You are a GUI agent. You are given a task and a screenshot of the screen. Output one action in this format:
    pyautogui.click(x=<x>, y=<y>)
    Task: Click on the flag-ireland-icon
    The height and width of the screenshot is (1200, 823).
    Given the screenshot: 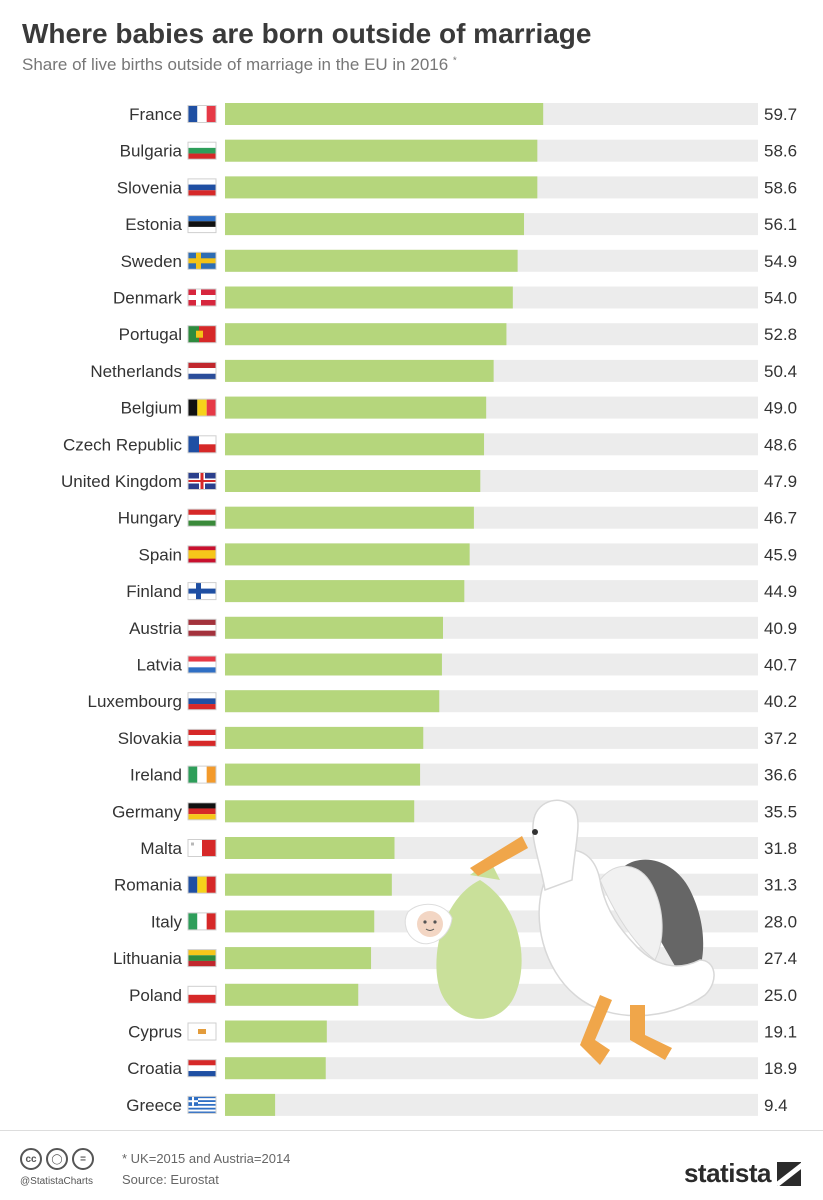 What is the action you would take?
    pyautogui.click(x=202, y=774)
    